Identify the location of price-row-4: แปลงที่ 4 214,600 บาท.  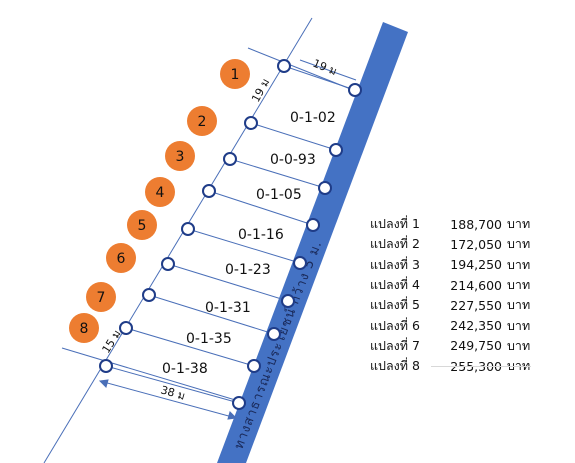
(455, 285).